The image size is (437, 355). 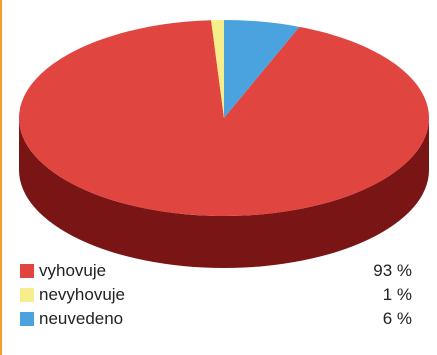 What do you see at coordinates (216, 271) in the screenshot?
I see `legend-item-vyhovuje: vyhovuje 93 %` at bounding box center [216, 271].